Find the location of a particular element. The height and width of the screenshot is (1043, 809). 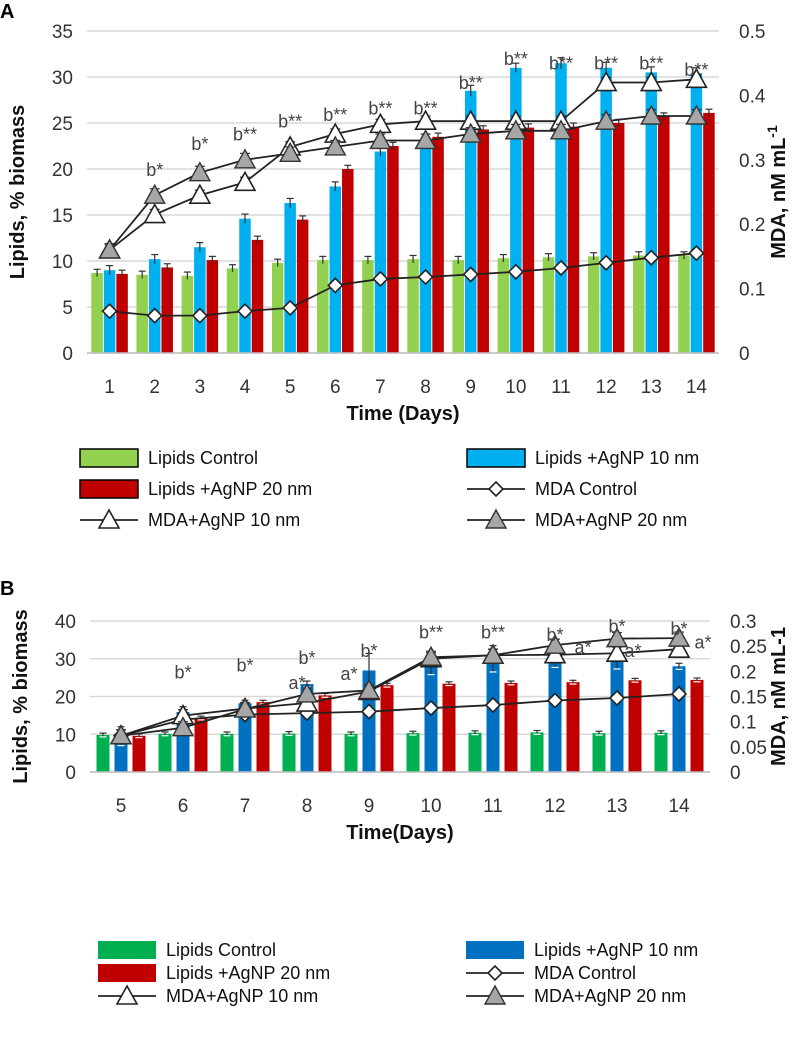

legend-marker is located at coordinates (127, 994).